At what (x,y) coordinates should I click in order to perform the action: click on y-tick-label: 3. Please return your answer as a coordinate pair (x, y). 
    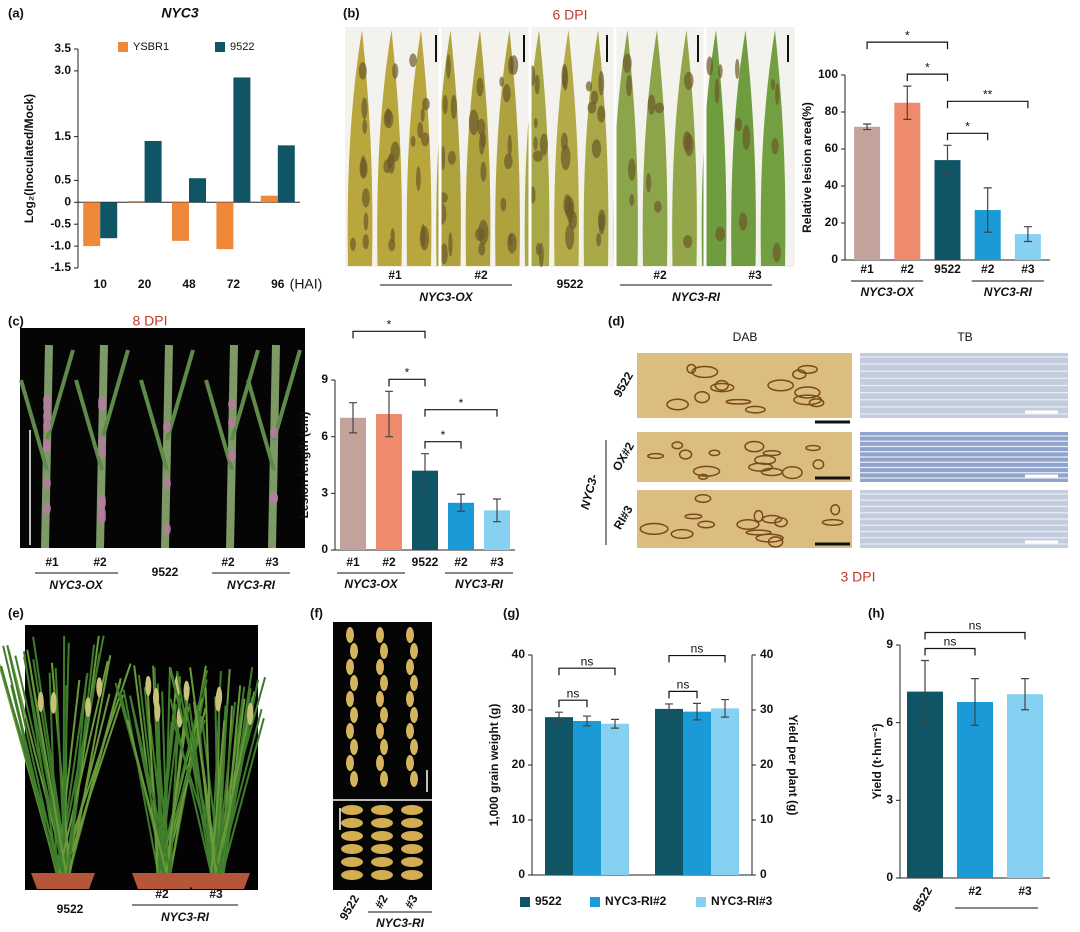
    Looking at the image, I should click on (889, 800).